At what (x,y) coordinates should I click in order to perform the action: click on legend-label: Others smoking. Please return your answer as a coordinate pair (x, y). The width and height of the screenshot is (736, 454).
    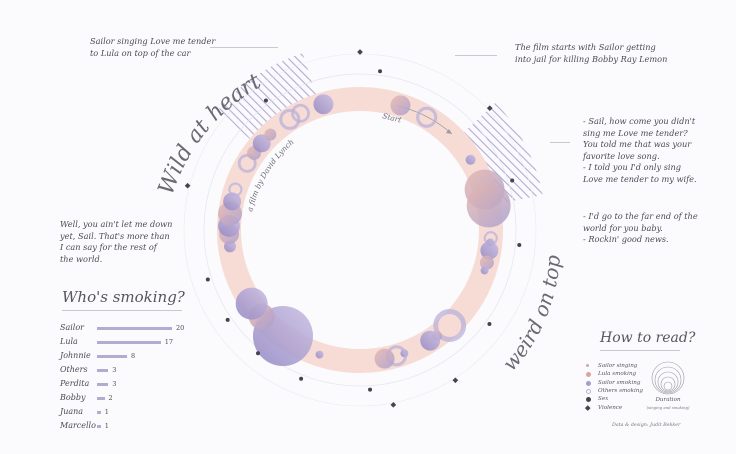
    Looking at the image, I should click on (620, 390).